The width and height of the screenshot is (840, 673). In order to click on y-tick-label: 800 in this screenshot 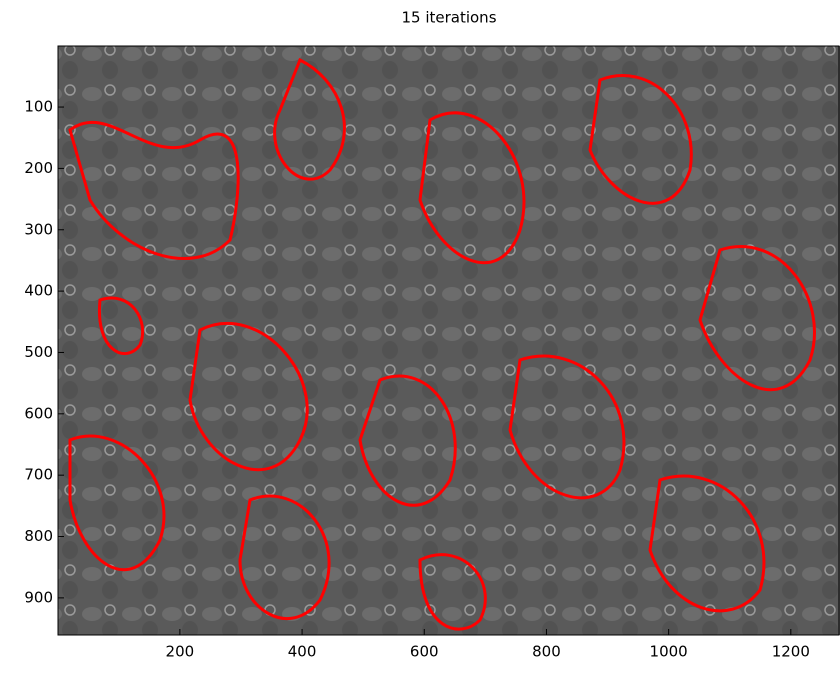, I will do `click(38, 536)`.